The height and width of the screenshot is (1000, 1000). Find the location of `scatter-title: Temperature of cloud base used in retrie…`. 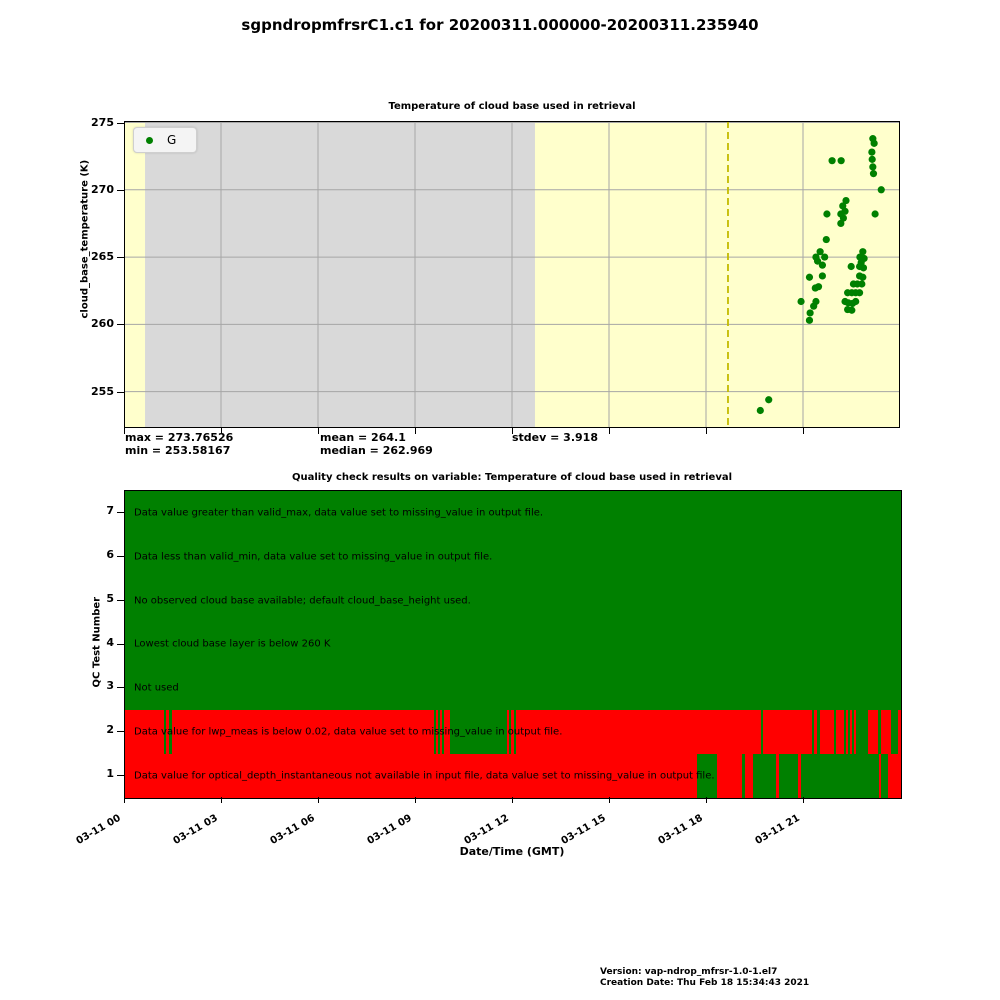

scatter-title: Temperature of cloud base used in retrie… is located at coordinates (512, 106).